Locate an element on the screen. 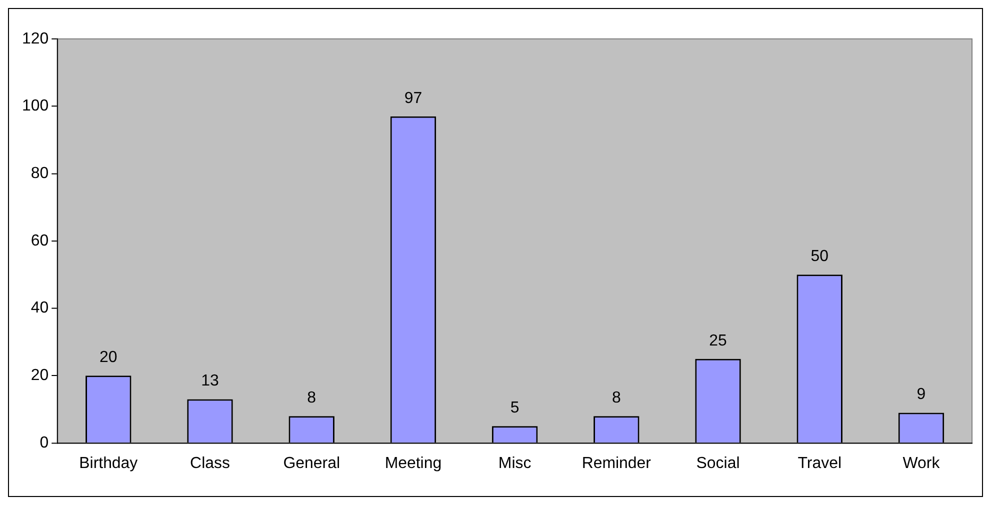  x-tick-label: Misc is located at coordinates (515, 463).